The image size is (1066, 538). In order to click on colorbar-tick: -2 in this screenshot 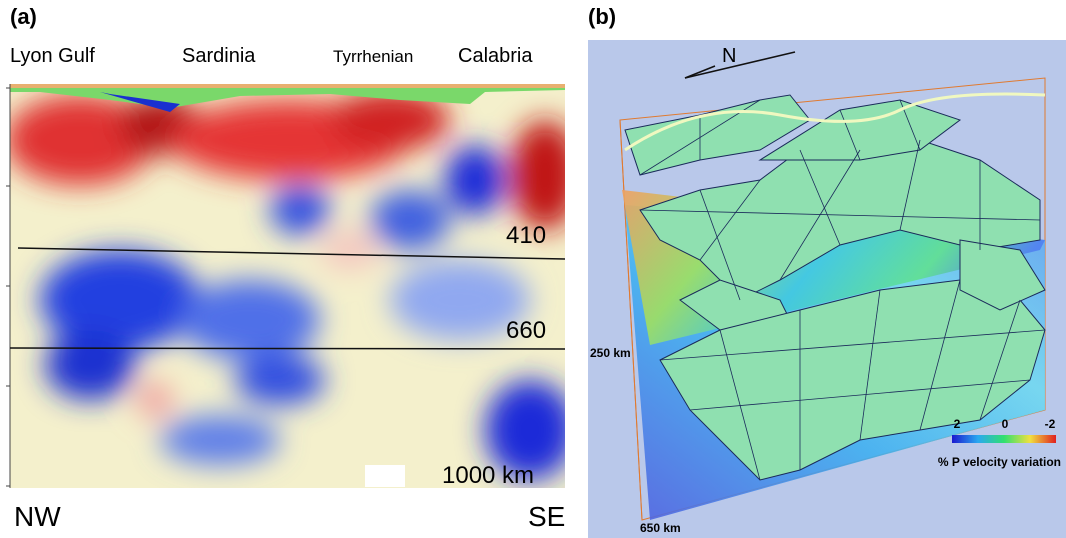, I will do `click(1050, 424)`.